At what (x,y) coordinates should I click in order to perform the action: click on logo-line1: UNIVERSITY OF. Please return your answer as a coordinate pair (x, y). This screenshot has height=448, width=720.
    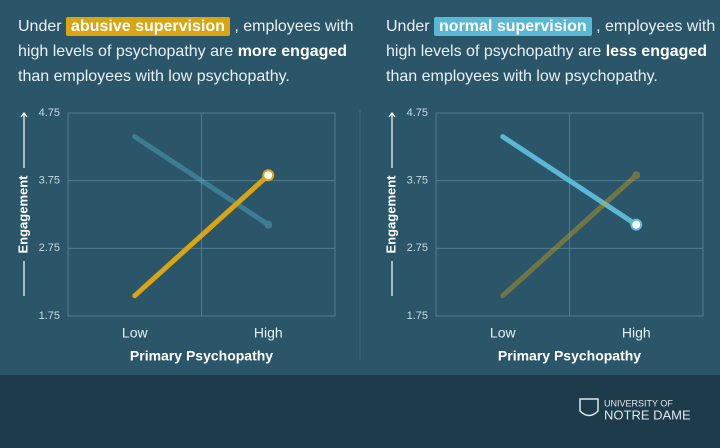
    Looking at the image, I should click on (638, 403).